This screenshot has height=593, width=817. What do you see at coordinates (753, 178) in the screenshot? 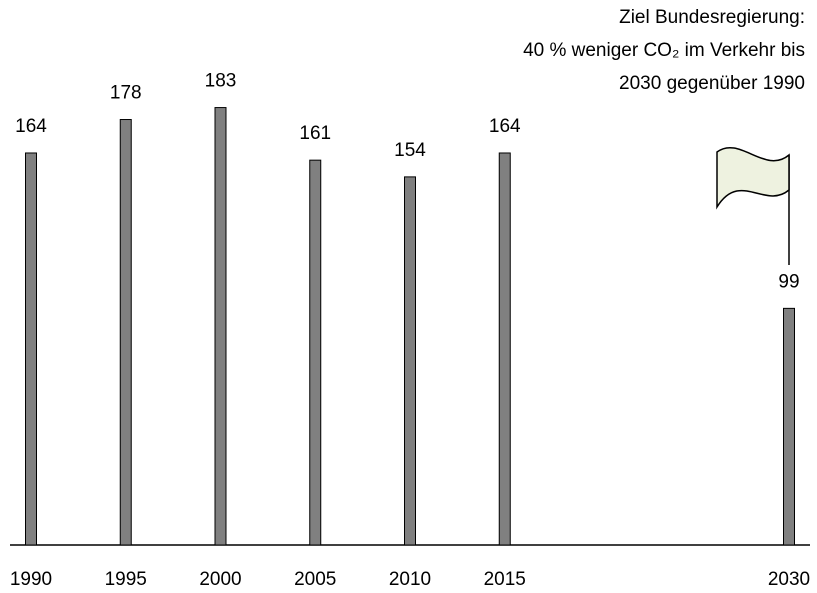
I see `flag` at bounding box center [753, 178].